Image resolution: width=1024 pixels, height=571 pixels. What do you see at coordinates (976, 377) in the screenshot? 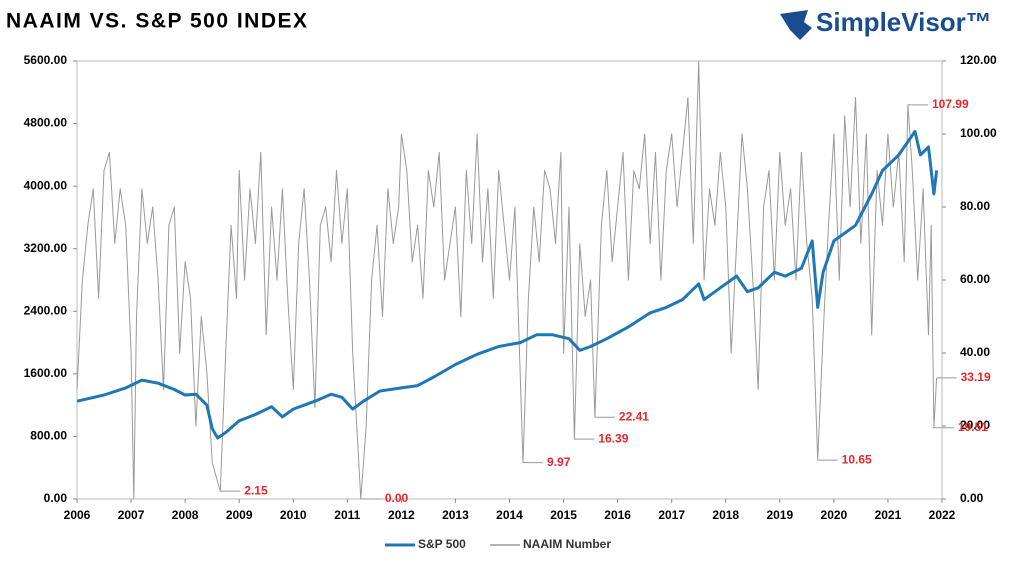
I see `annotation-label: 33.19` at bounding box center [976, 377].